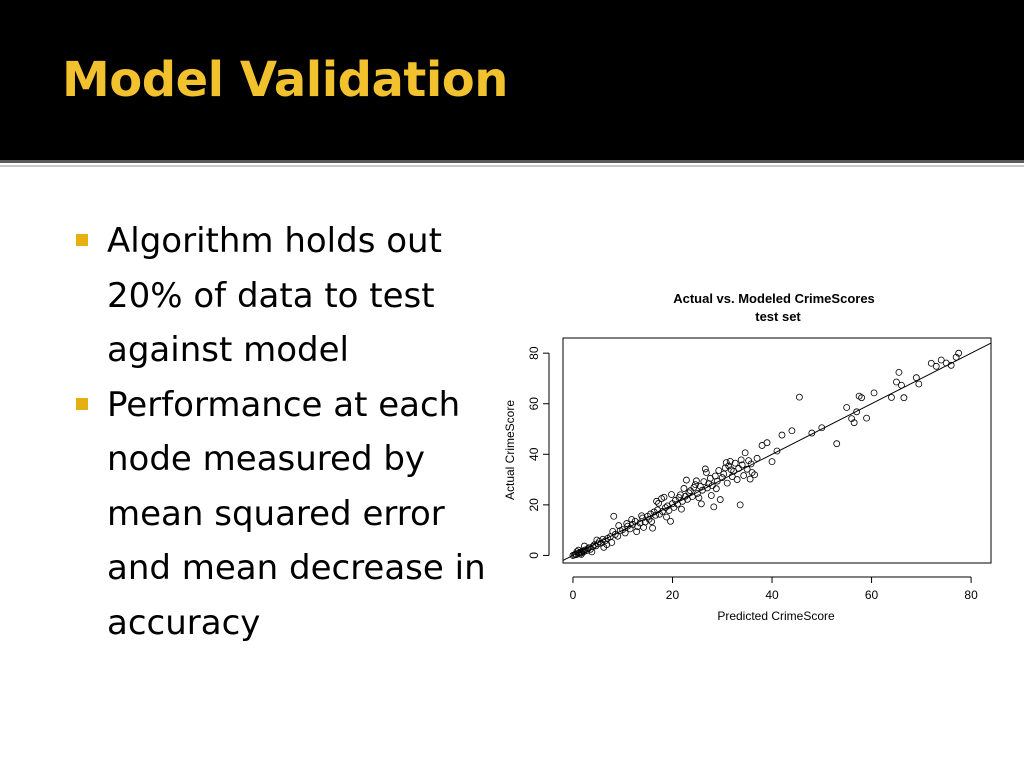  I want to click on x-axis-label: Predicted CrimeScore, so click(776, 616).